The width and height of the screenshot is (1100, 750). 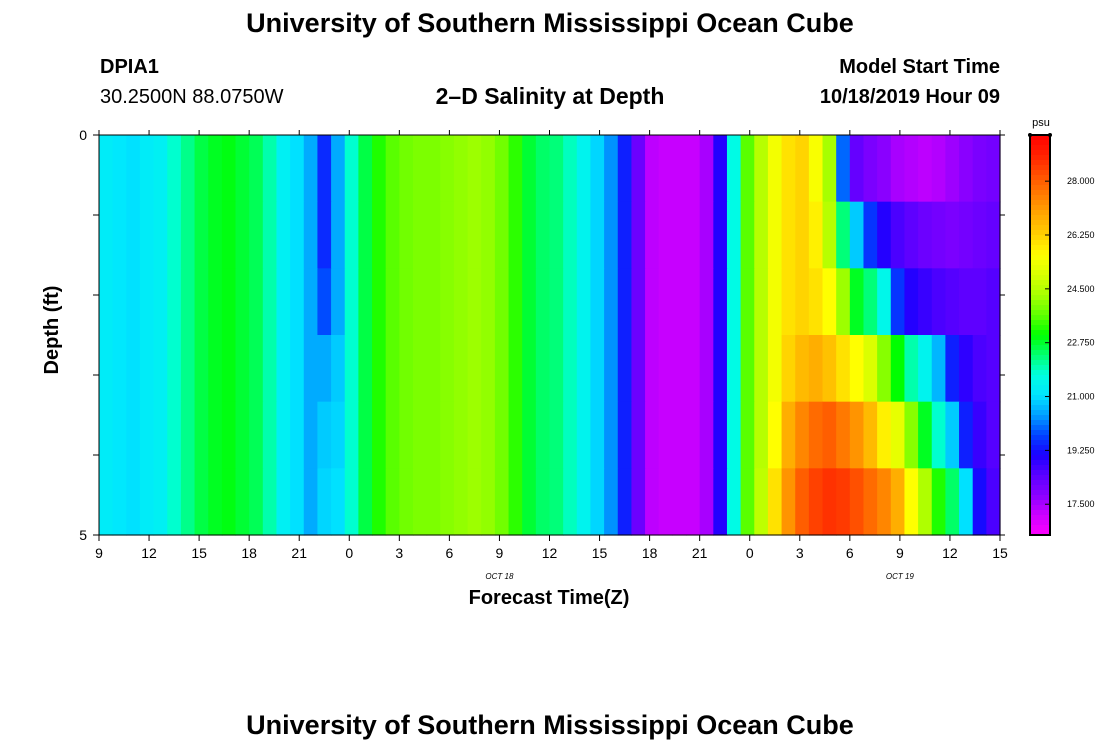 I want to click on model-start-label: Model Start Time, so click(x=919, y=67).